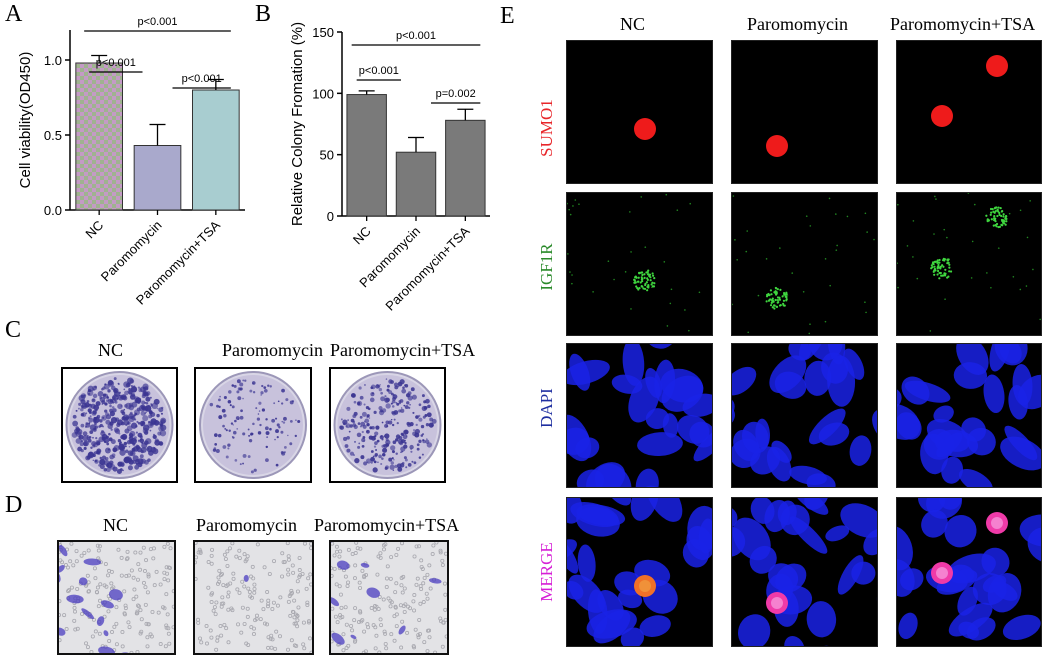 This screenshot has height=659, width=1052. Describe the element at coordinates (327, 155) in the screenshot. I see `y-tick-label: 50` at that location.